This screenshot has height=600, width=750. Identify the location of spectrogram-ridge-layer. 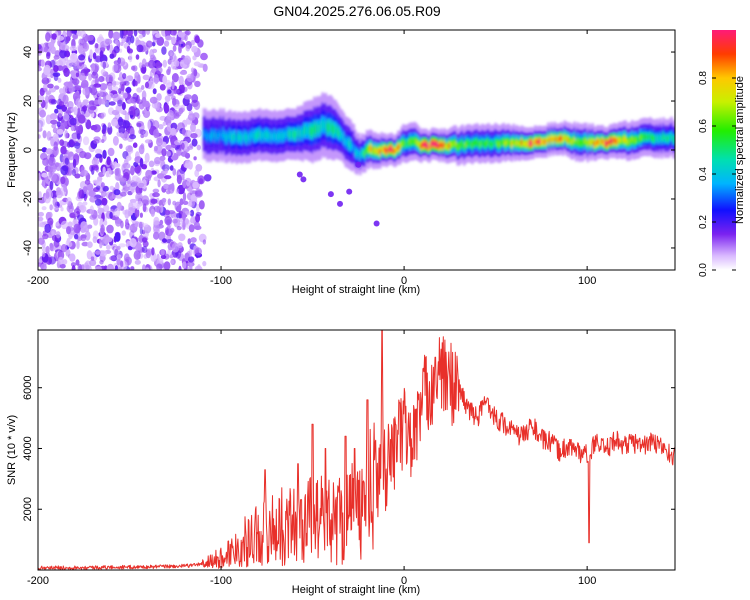
(438, 159).